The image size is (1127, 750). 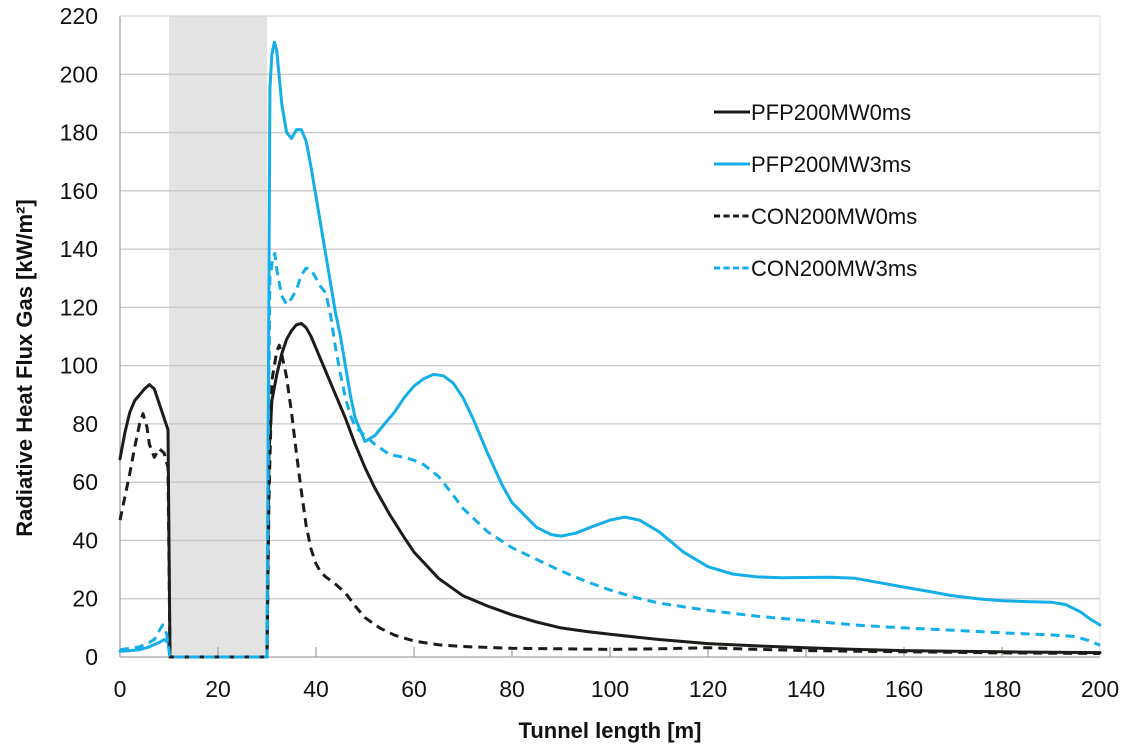 What do you see at coordinates (79, 16) in the screenshot?
I see `y-tick-label: 220` at bounding box center [79, 16].